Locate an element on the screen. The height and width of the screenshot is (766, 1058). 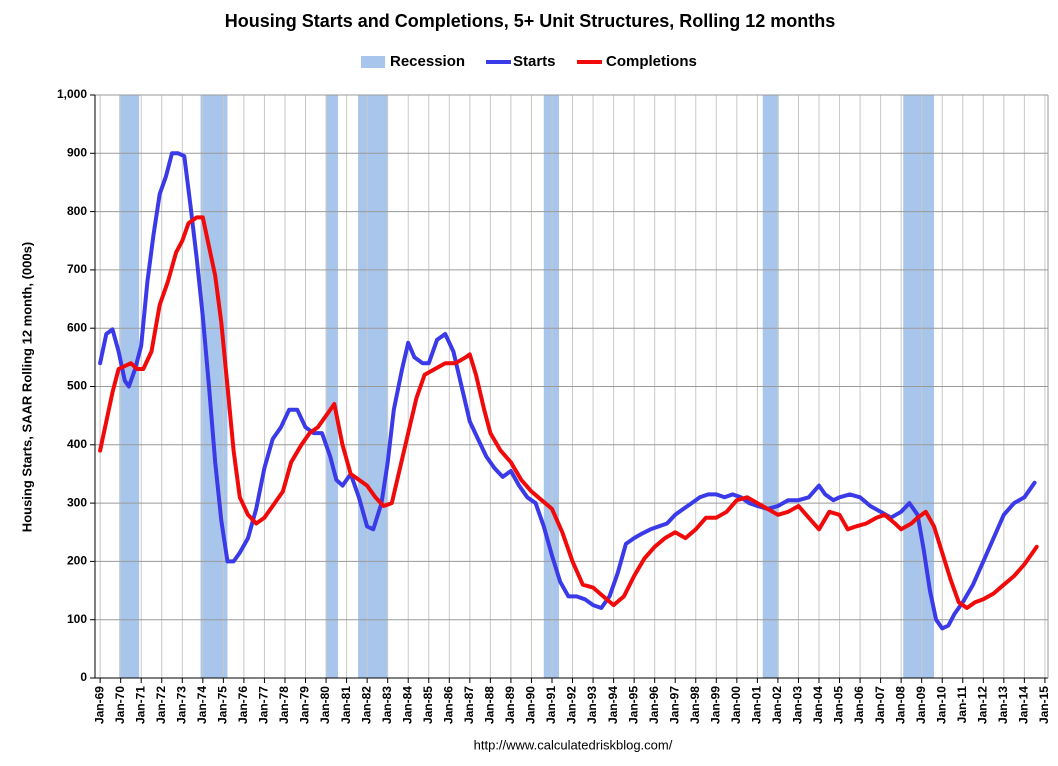
x-tick-label: Jan-88 is located at coordinates (490, 705).